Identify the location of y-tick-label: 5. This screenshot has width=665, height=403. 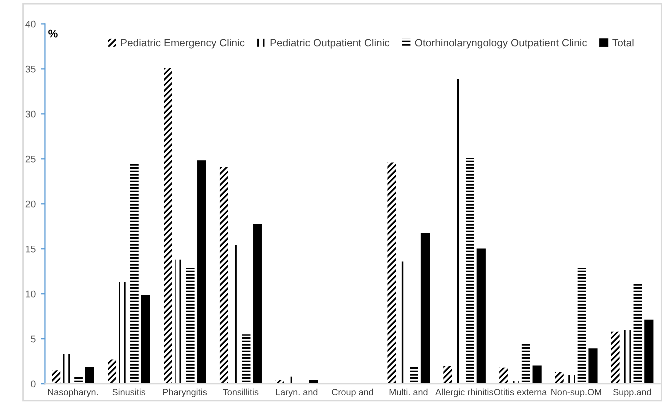
(33, 339).